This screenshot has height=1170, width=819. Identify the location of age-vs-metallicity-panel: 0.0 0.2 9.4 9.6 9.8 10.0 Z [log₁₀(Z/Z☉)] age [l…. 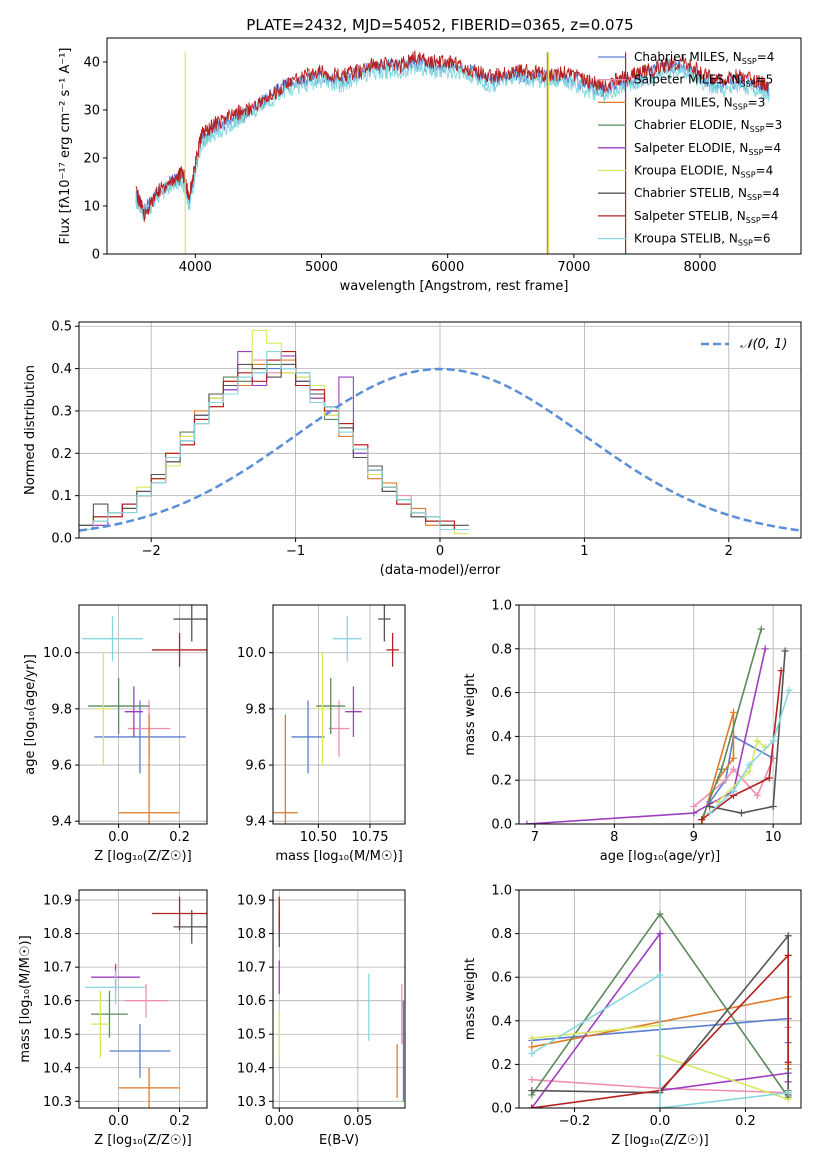
(115, 734).